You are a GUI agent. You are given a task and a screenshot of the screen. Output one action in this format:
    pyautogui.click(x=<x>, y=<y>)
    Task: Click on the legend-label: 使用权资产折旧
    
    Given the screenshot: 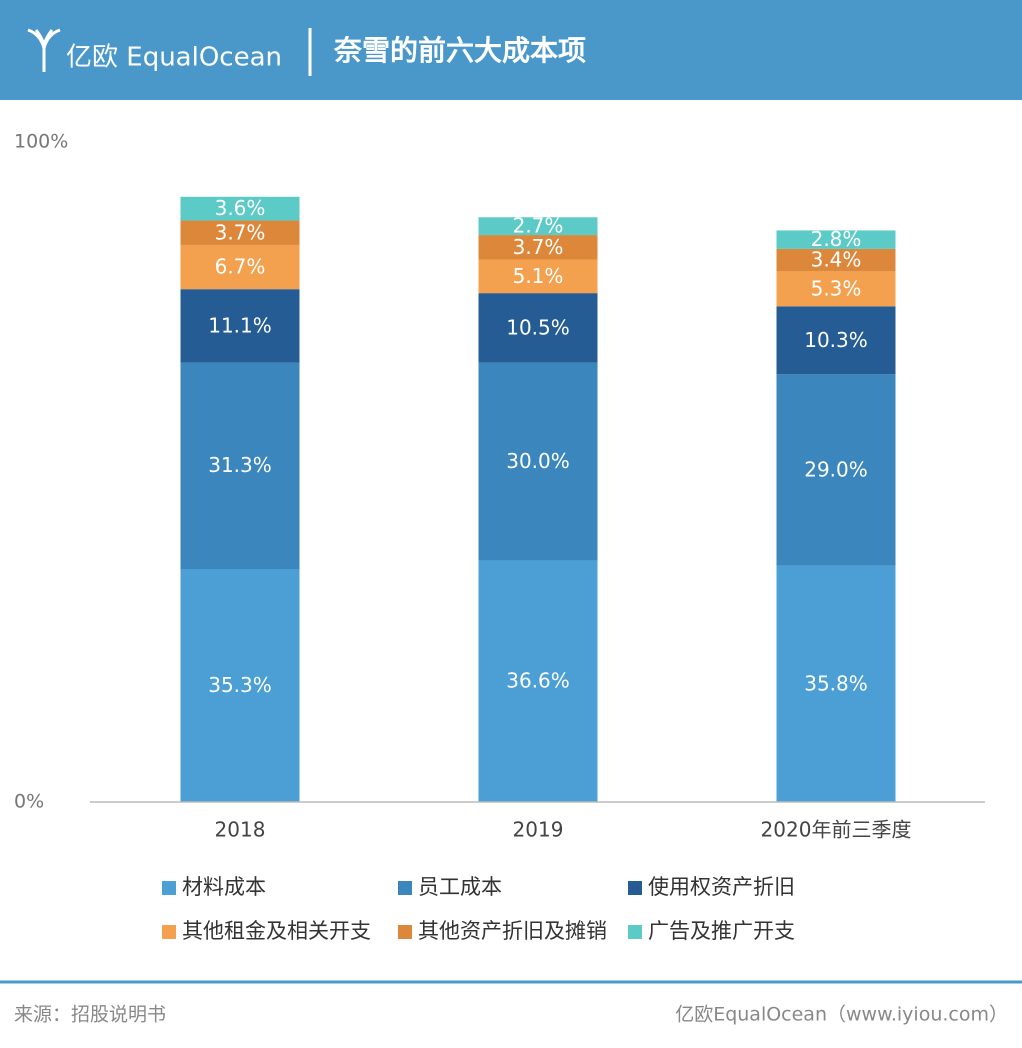 What is the action you would take?
    pyautogui.click(x=721, y=887)
    